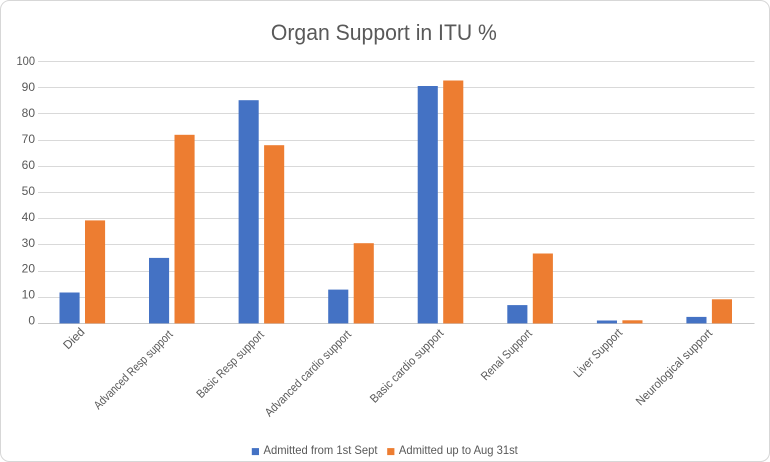 The width and height of the screenshot is (770, 462). Describe the element at coordinates (29, 295) in the screenshot. I see `svg-text: 10` at that location.